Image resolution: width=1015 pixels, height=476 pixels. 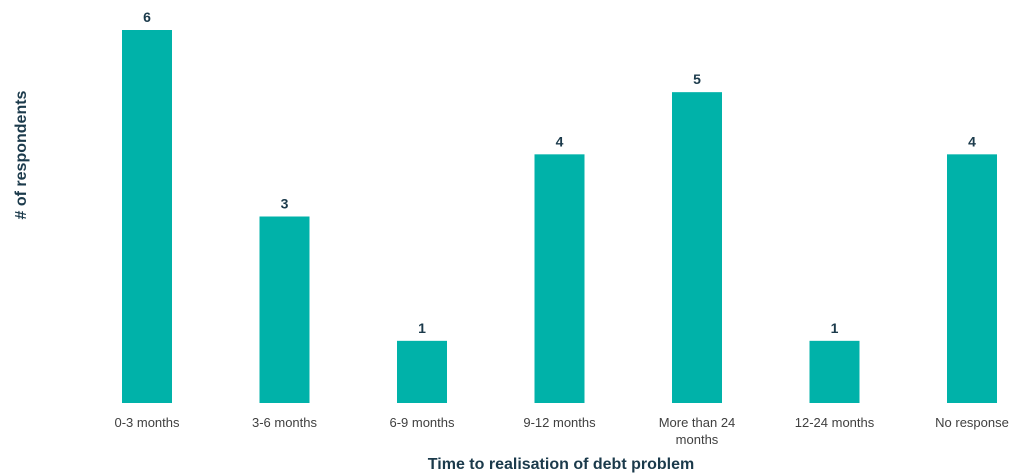 What do you see at coordinates (284, 309) in the screenshot?
I see `bar-3-6-months` at bounding box center [284, 309].